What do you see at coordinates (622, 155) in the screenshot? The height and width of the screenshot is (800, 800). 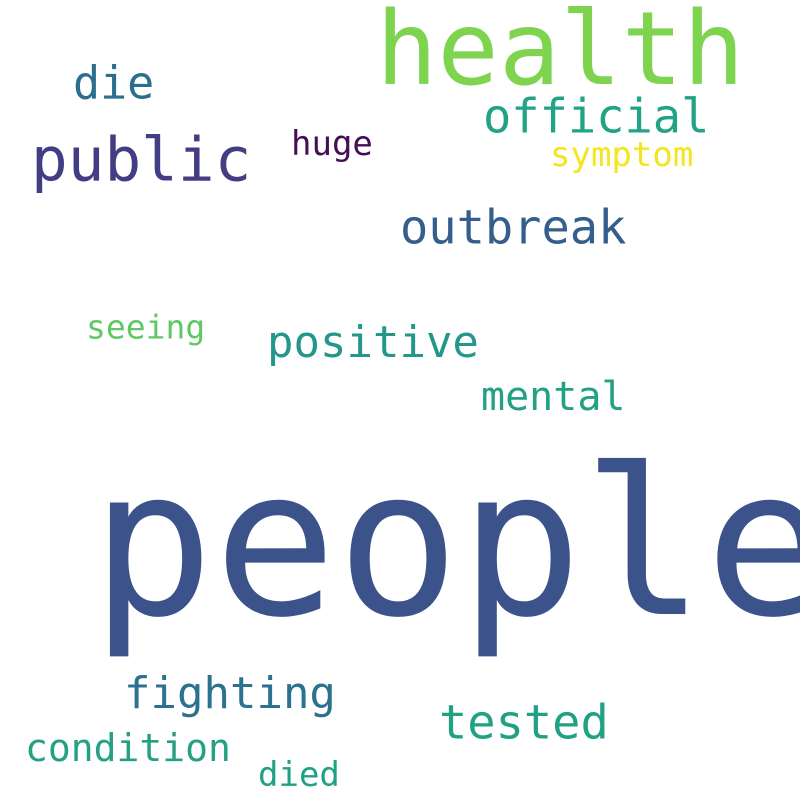 I see `word-symptom: symptom` at bounding box center [622, 155].